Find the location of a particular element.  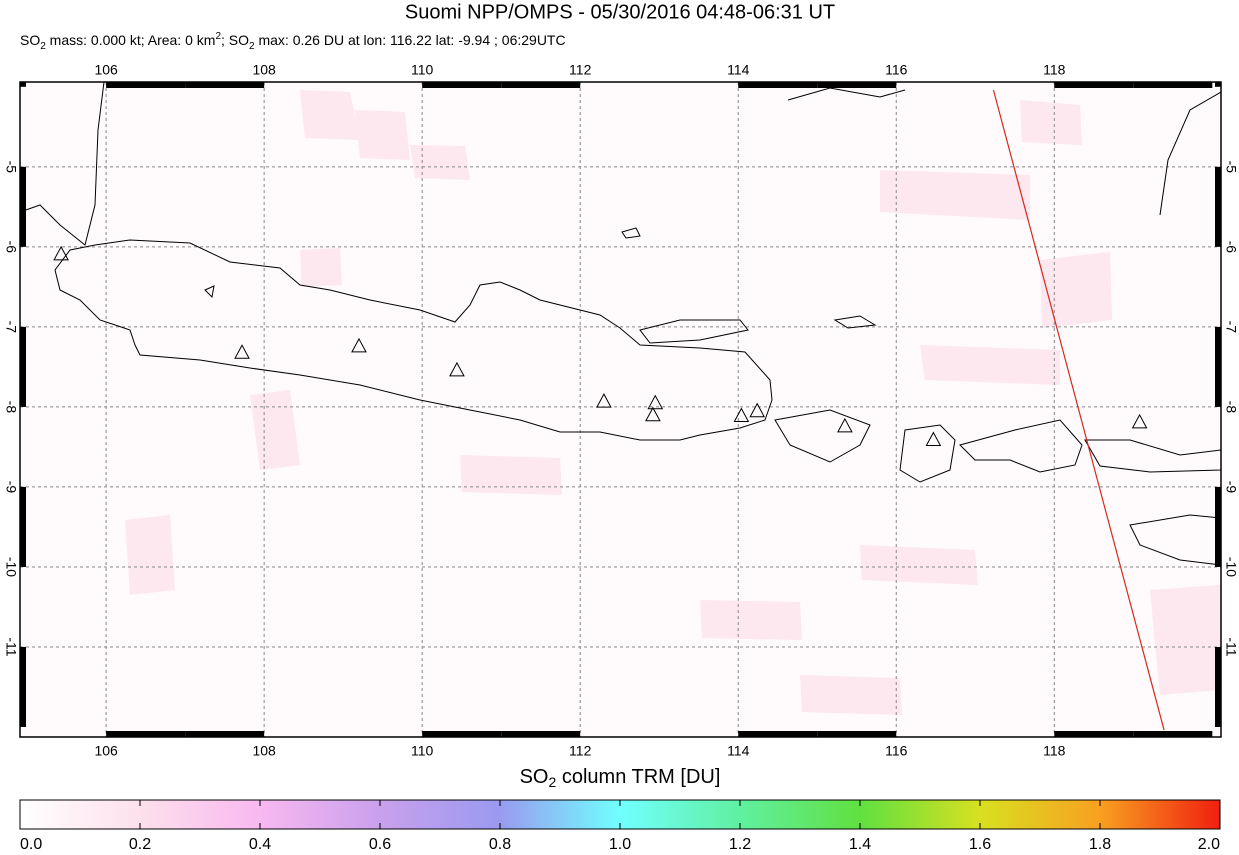

coastline-sulawesi is located at coordinates (1190, 153).